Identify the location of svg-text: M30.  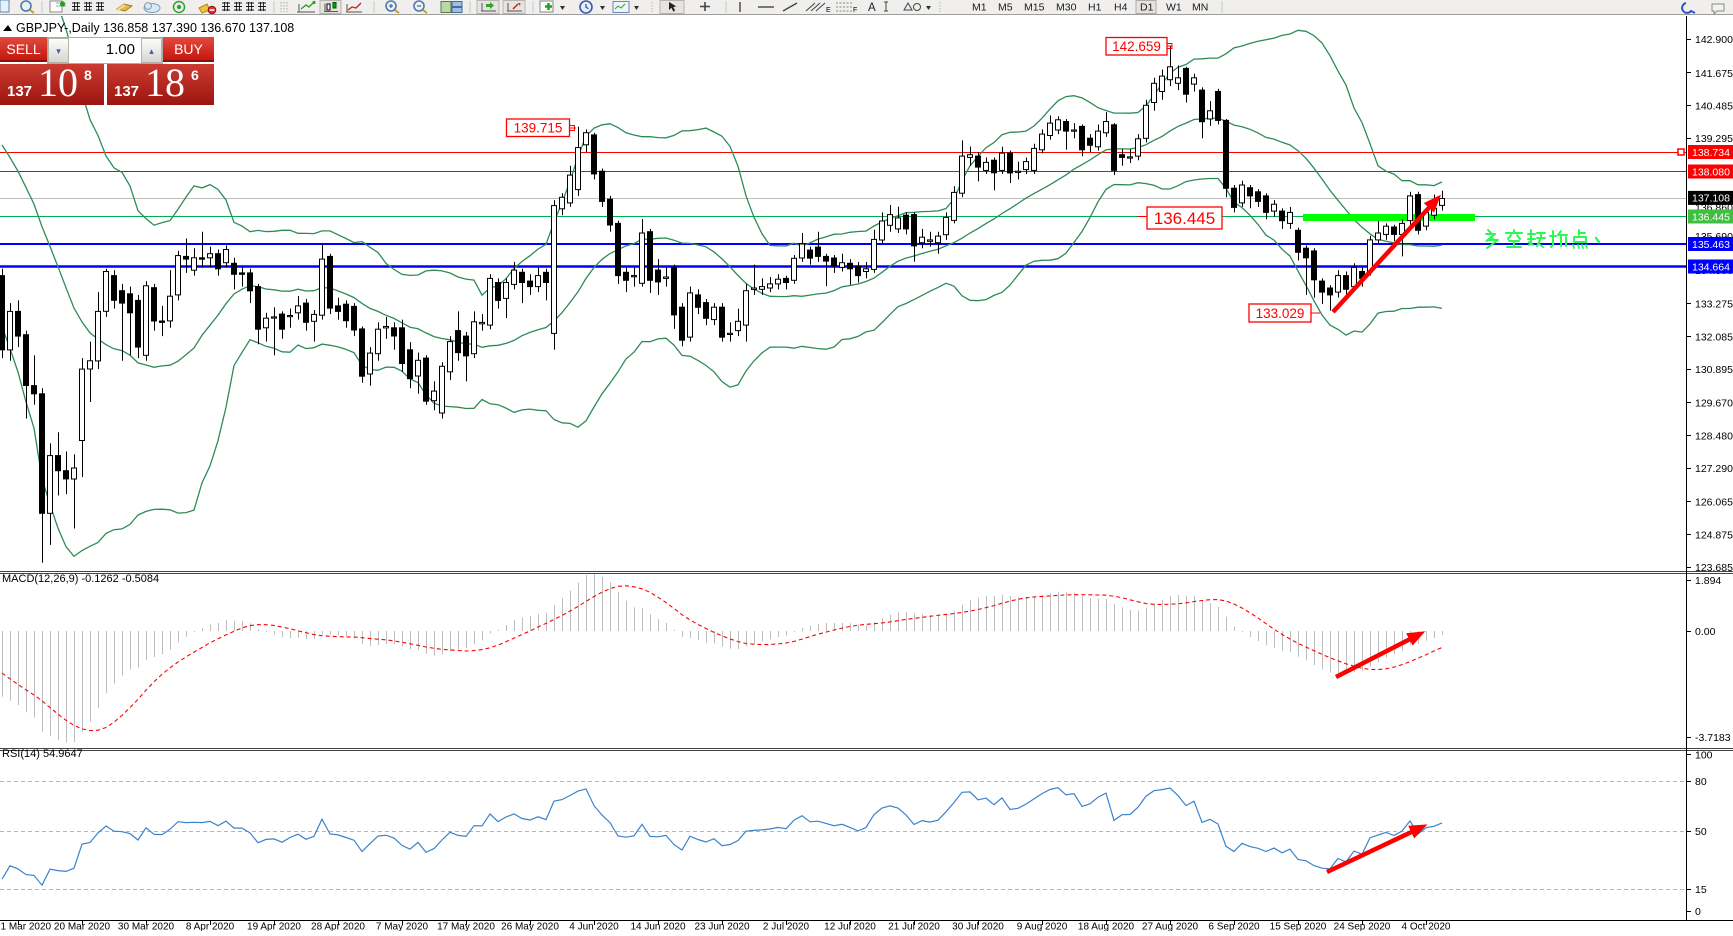
(1066, 8).